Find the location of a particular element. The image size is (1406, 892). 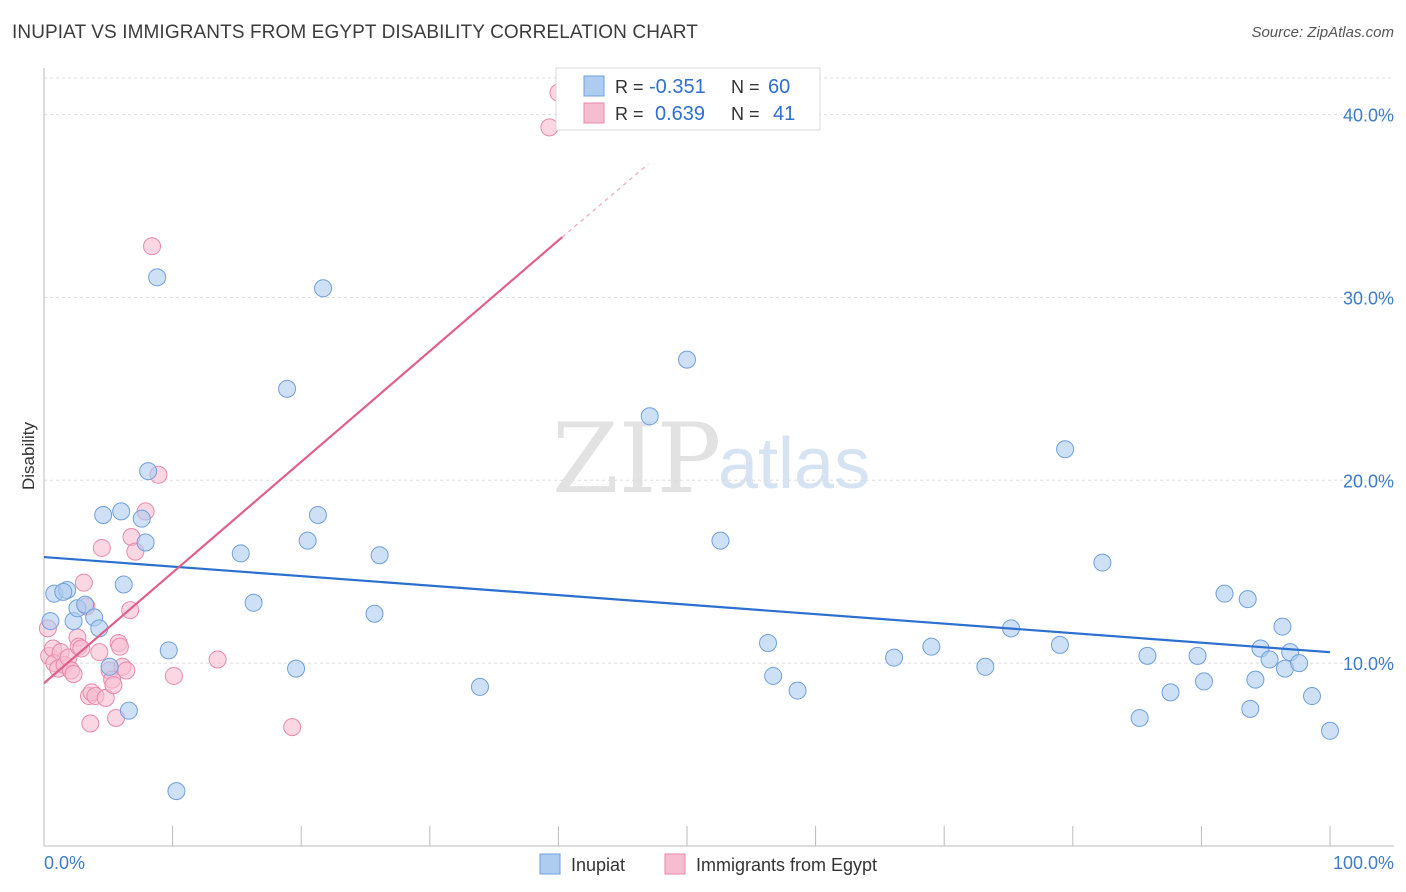

y-tick-labels: 10.0% 20.0% 30.0% 40.0% is located at coordinates (1368, 390).